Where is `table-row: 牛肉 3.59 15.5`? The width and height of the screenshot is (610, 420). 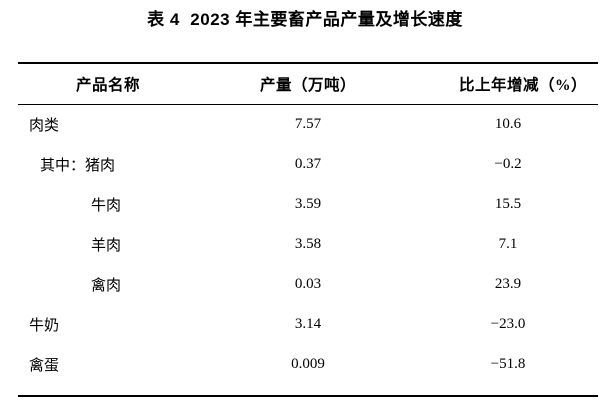 table-row: 牛肉 3.59 15.5 is located at coordinates (308, 204).